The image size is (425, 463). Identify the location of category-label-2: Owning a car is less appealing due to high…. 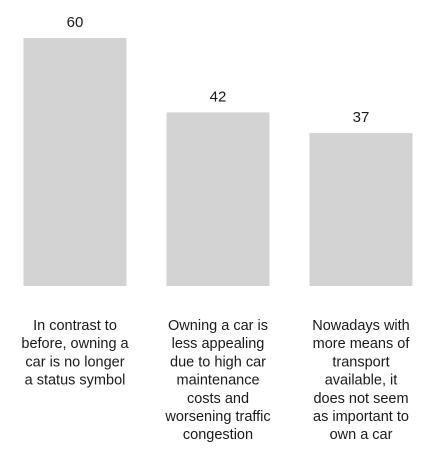
(217, 380).